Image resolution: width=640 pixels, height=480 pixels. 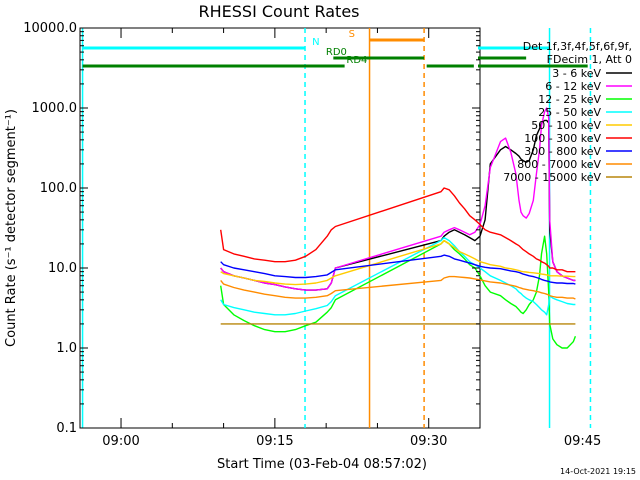 What do you see at coordinates (559, 164) in the screenshot?
I see `legend-entry-label: 800 - 7000 keV` at bounding box center [559, 164].